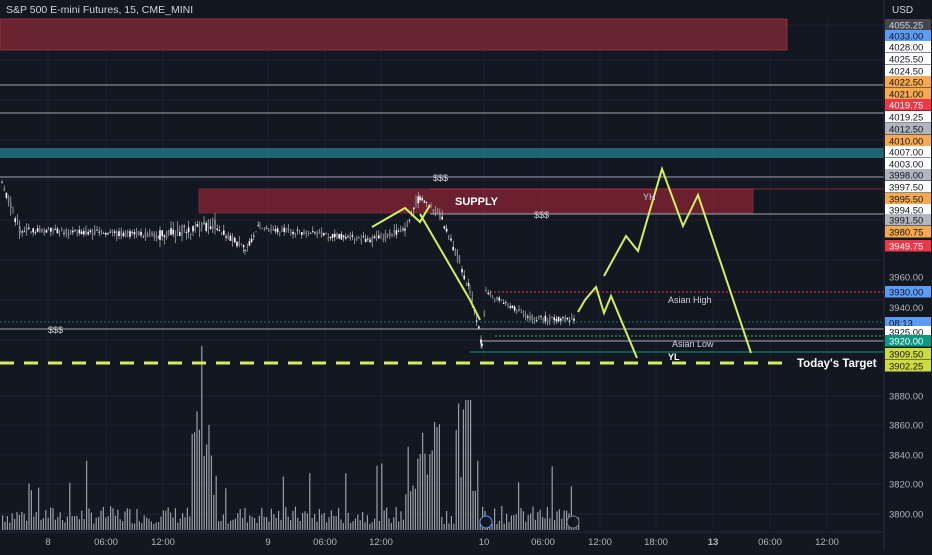 Image resolution: width=932 pixels, height=555 pixels. I want to click on price-label: 4028.00, so click(906, 48).